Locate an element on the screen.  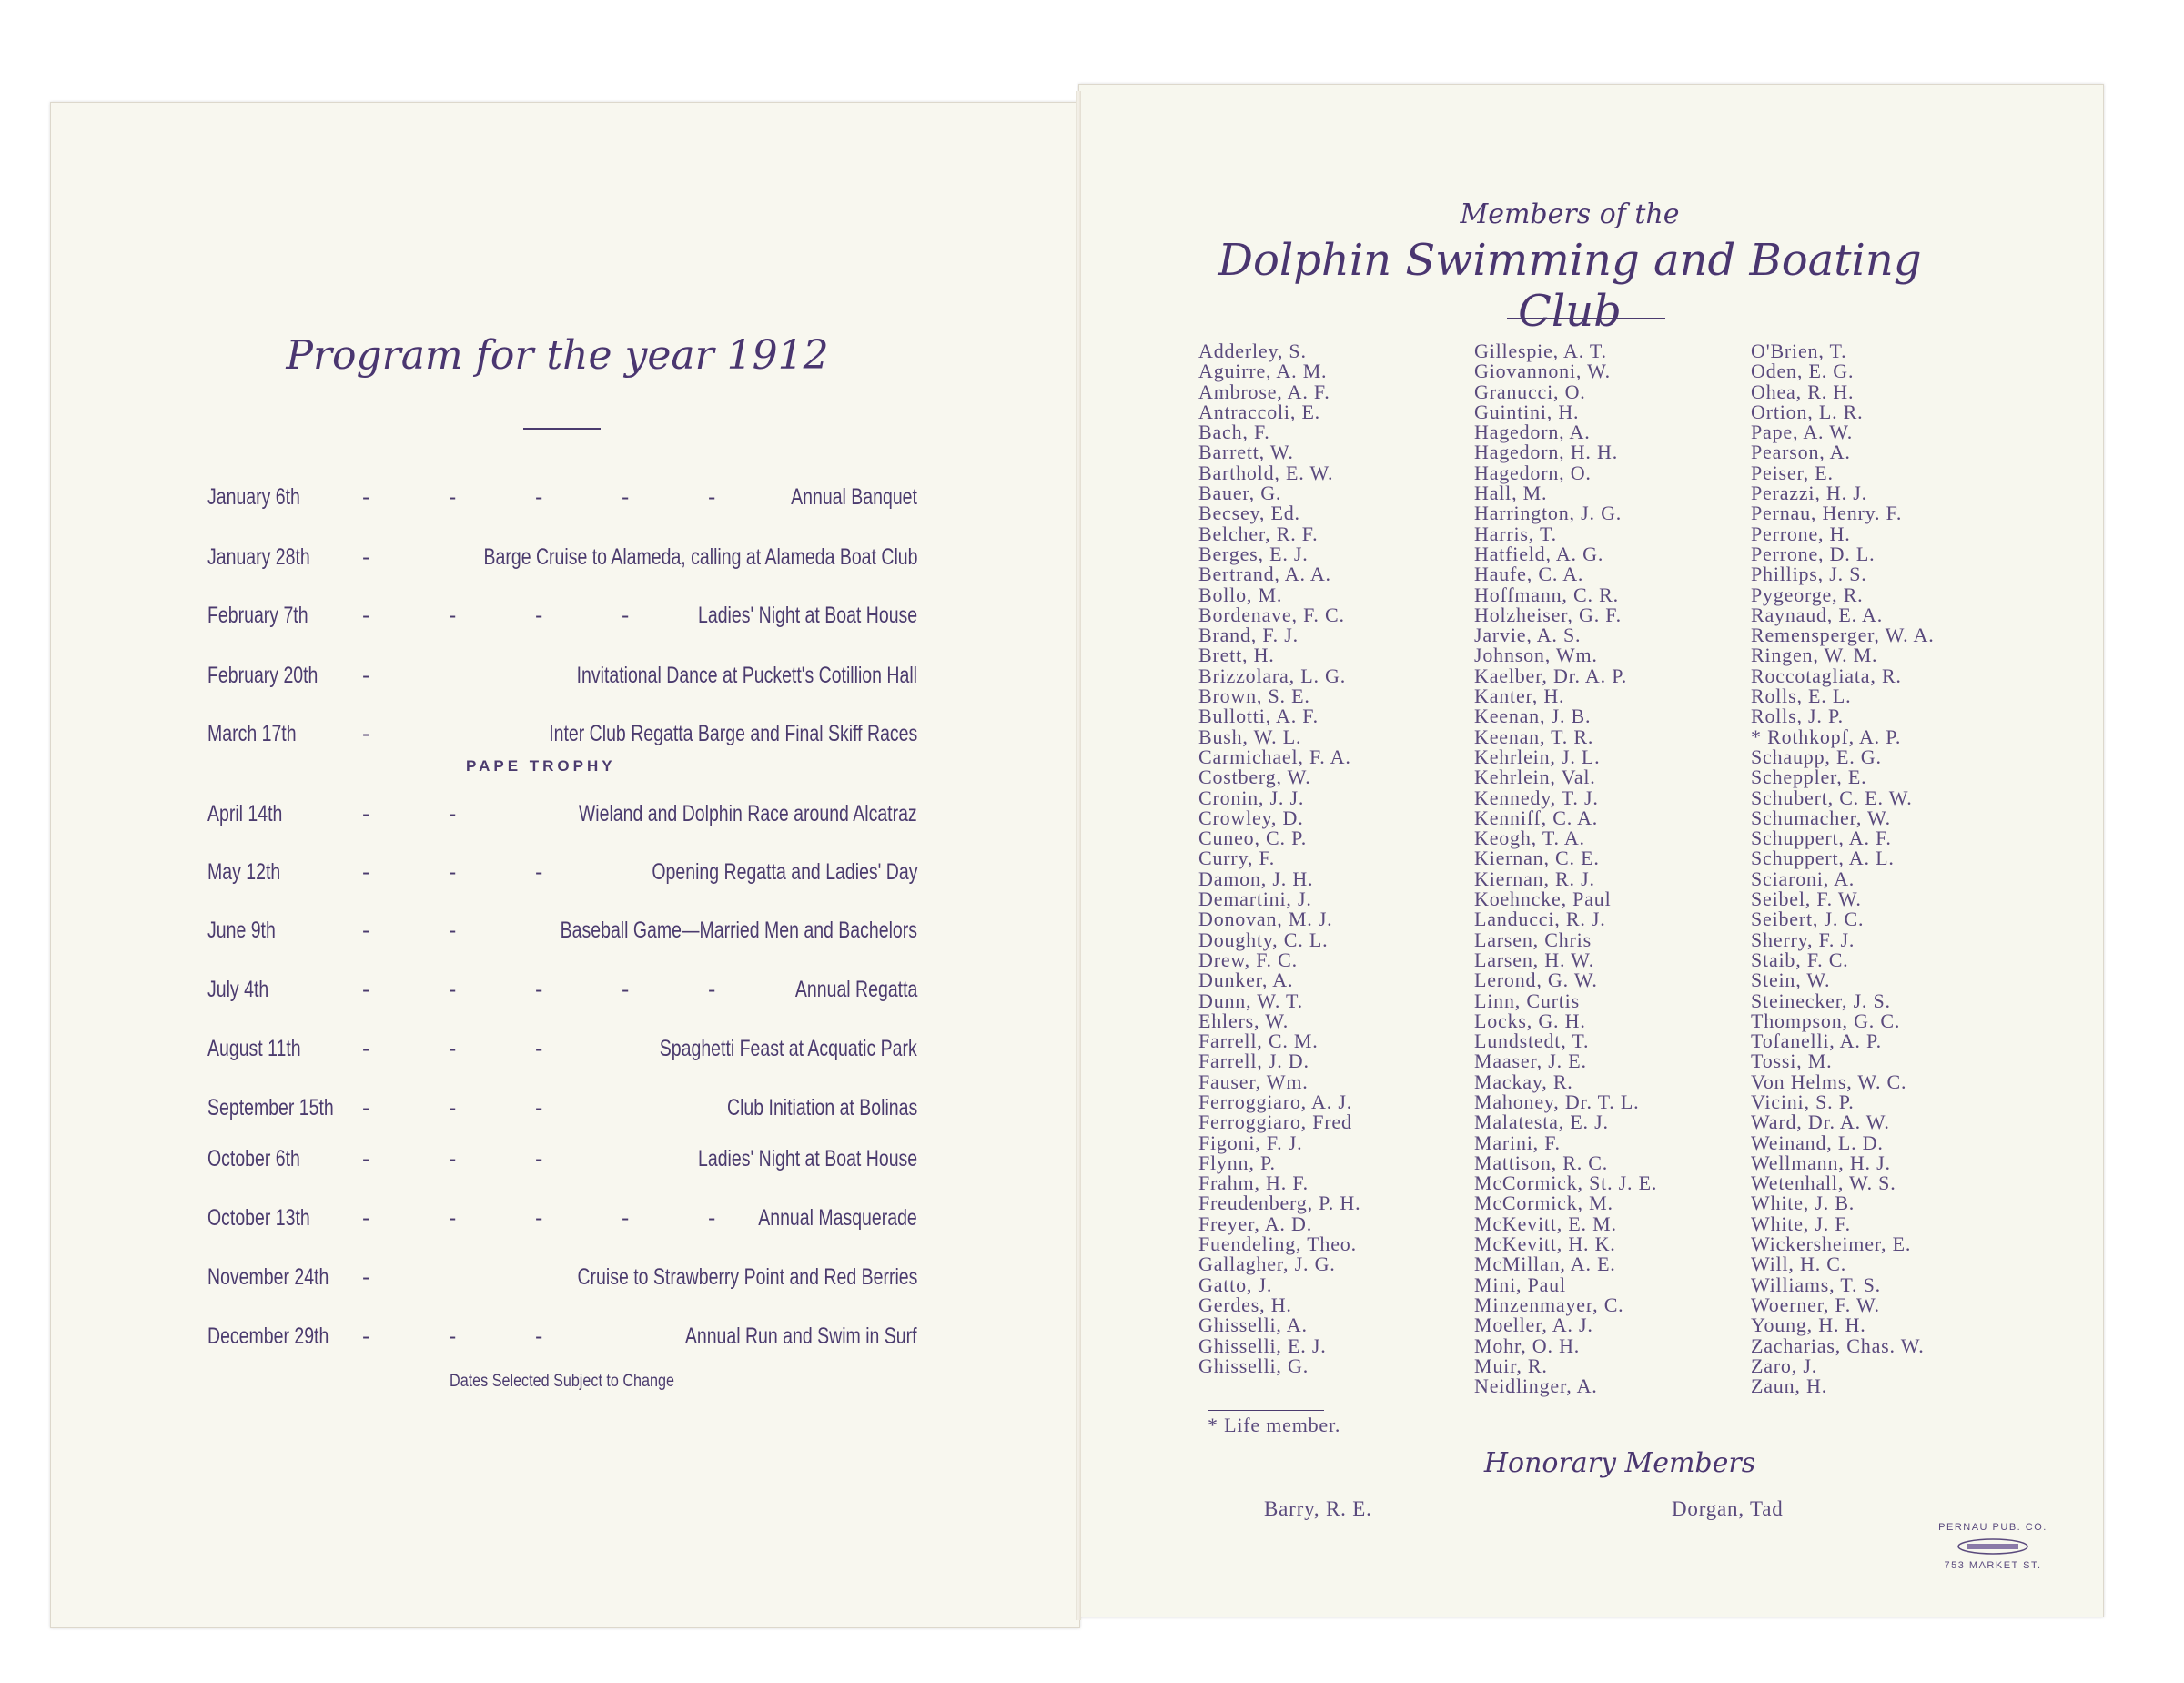
member-name: Hoffmann, C. R. is located at coordinates (1546, 594).